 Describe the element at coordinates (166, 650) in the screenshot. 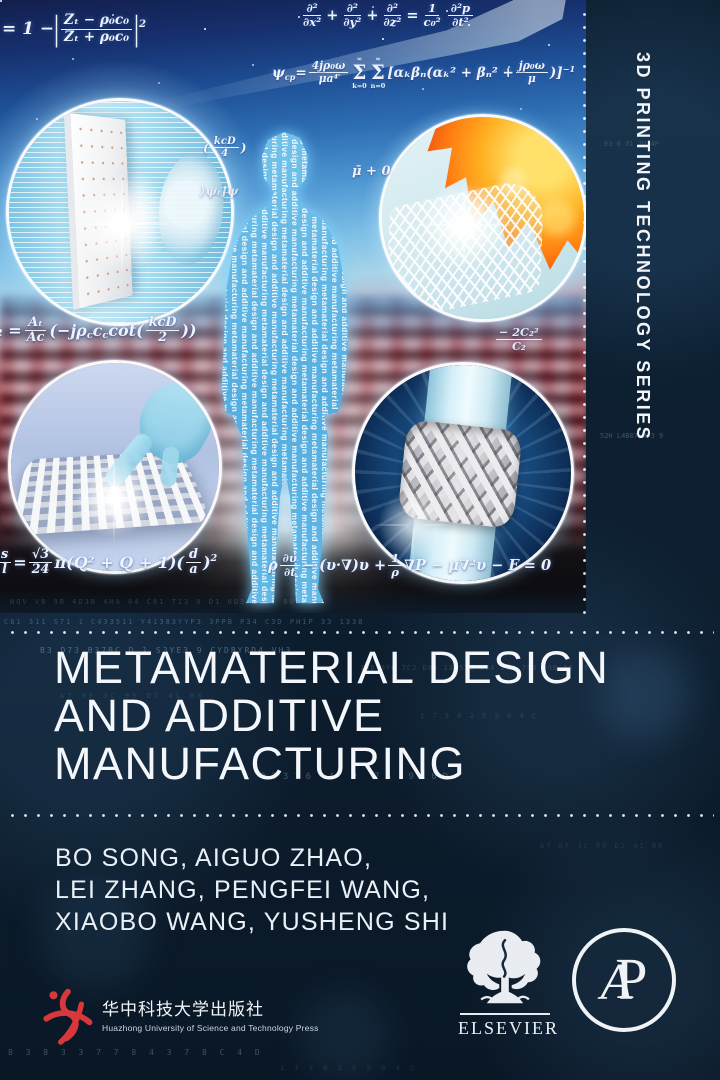

I see `code-noise-row: B3 D73 B37BC D 1 S3YE3 9 CYDBYRD4 VH3` at that location.